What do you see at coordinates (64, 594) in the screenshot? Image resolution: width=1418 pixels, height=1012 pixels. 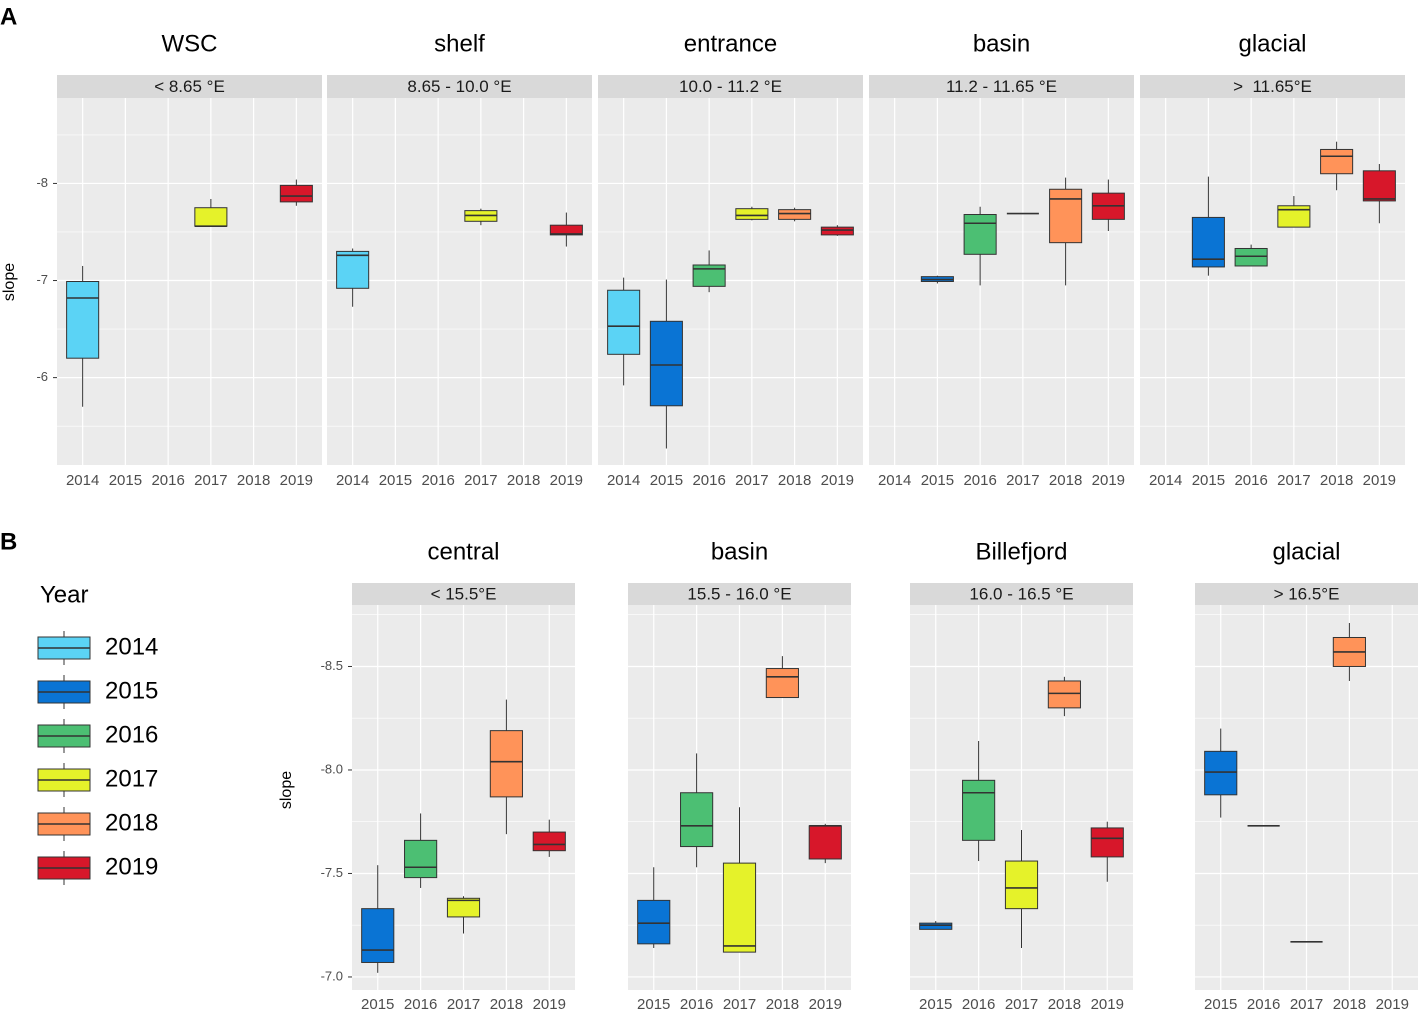 I see `legend-title: Year` at bounding box center [64, 594].